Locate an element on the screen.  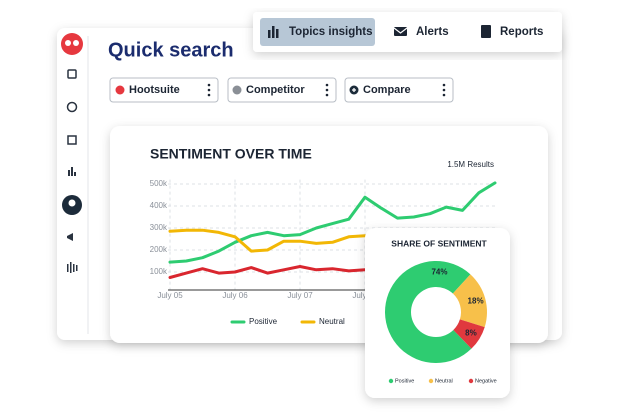
sidebar is located at coordinates (72, 153).